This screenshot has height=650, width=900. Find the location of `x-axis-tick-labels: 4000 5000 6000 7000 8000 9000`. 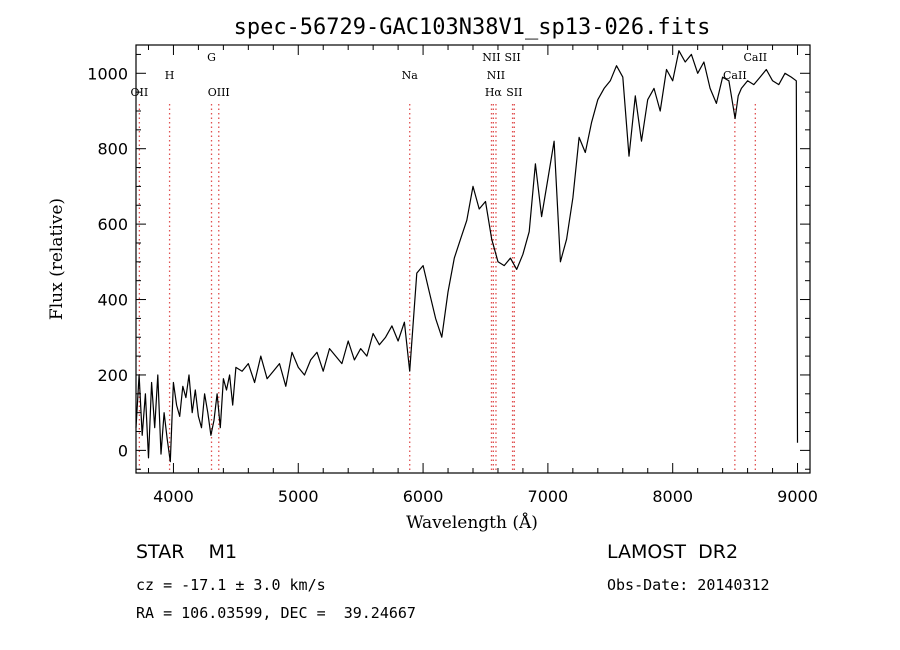

x-axis-tick-labels: 4000 5000 6000 7000 8000 9000 is located at coordinates (485, 496).